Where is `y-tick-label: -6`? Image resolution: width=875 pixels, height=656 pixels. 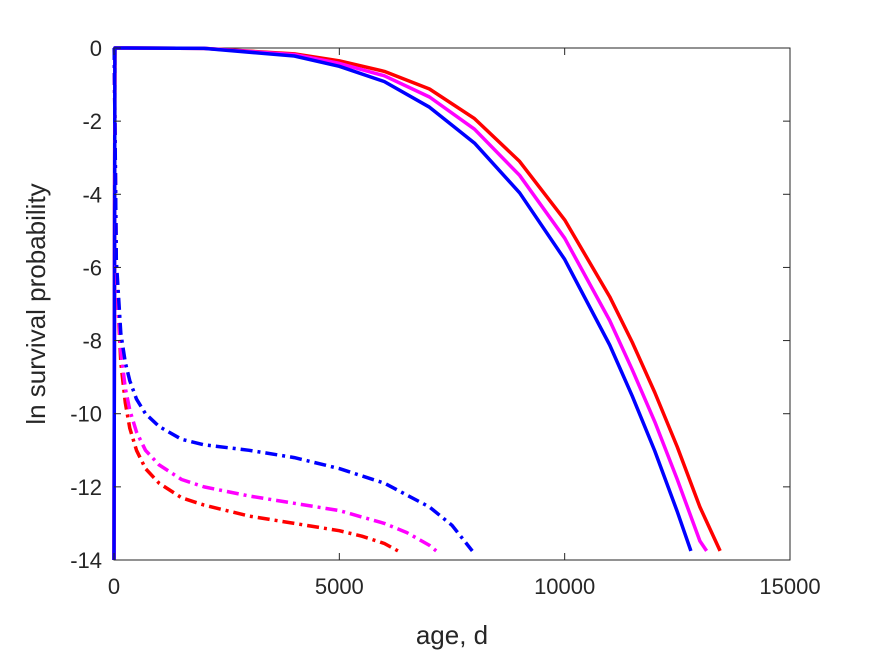 y-tick-label: -6 is located at coordinates (92, 267).